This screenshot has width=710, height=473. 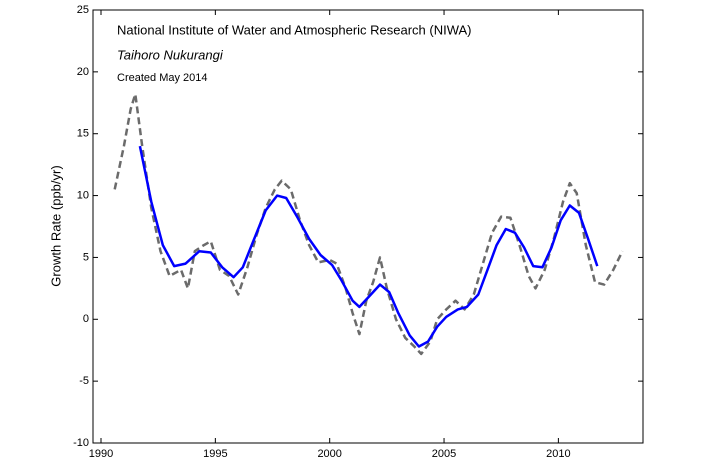 I want to click on y-tick-label: -10, so click(x=81, y=443).